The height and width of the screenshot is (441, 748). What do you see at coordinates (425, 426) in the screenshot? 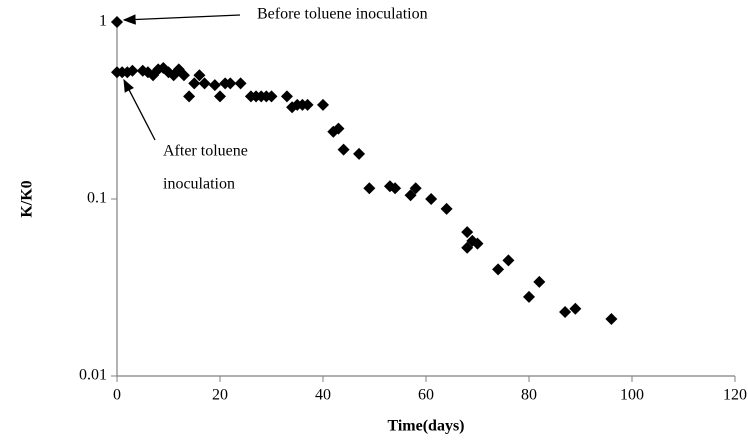
I see `x-axis-label: Time(days)` at bounding box center [425, 426].